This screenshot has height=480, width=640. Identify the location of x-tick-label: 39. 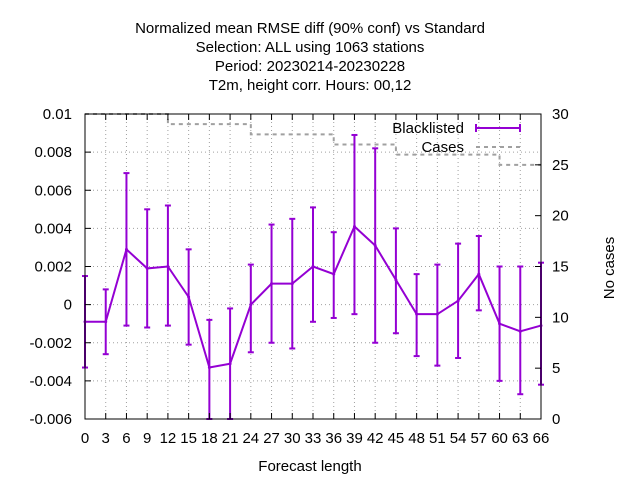
(354, 438).